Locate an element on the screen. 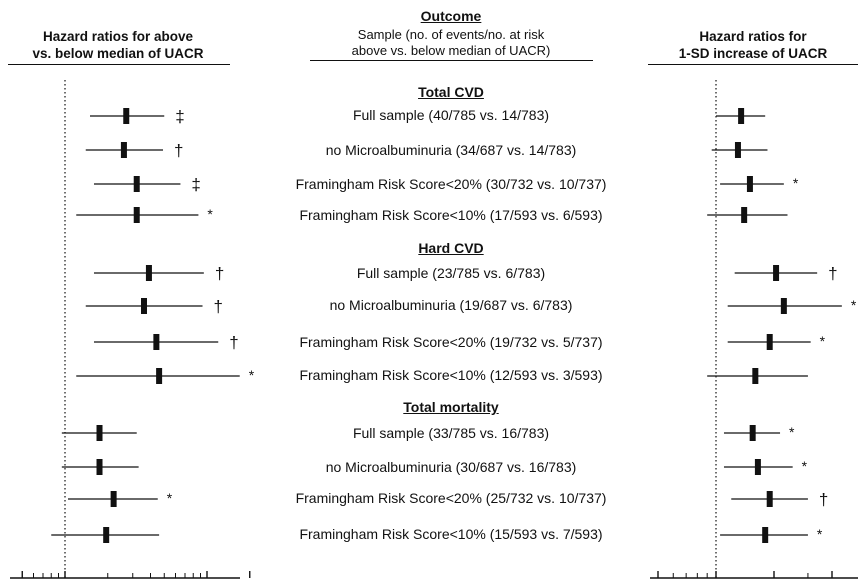 This screenshot has height=587, width=861. left-tick-label: 1 is located at coordinates (64, 586).